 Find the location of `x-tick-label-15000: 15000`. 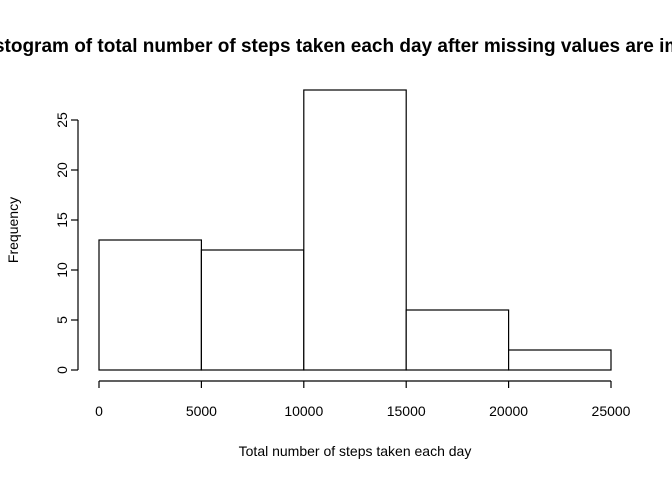

x-tick-label-15000: 15000 is located at coordinates (406, 411).